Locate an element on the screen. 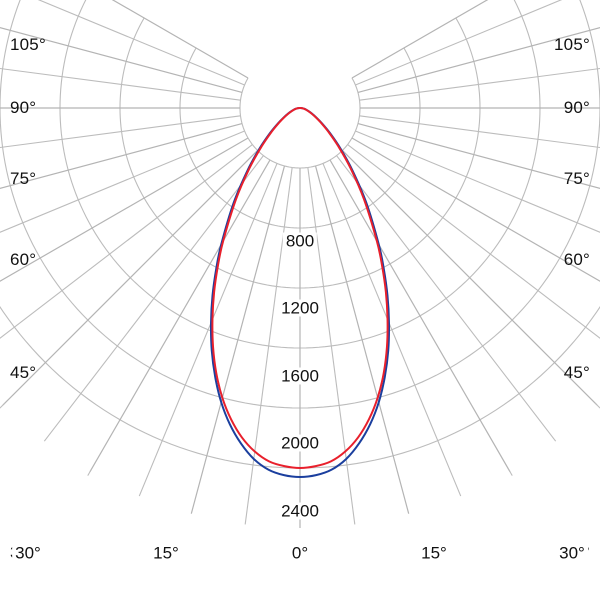  spoke-gridline--112.5 is located at coordinates (122, 42).